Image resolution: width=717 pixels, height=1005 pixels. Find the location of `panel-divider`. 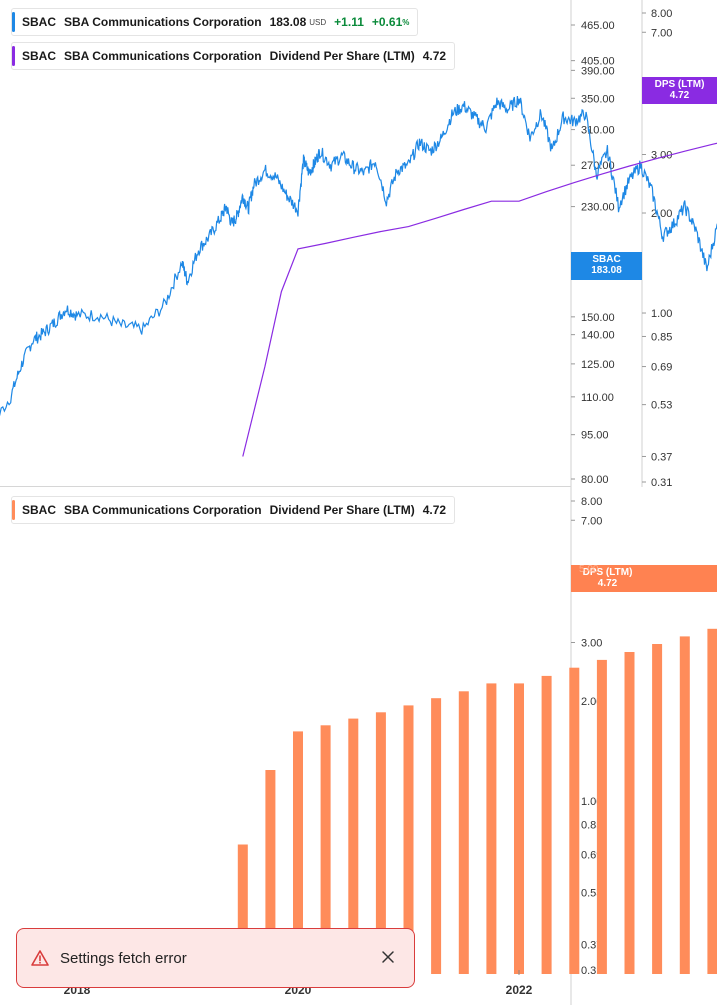

panel-divider is located at coordinates (285, 486).